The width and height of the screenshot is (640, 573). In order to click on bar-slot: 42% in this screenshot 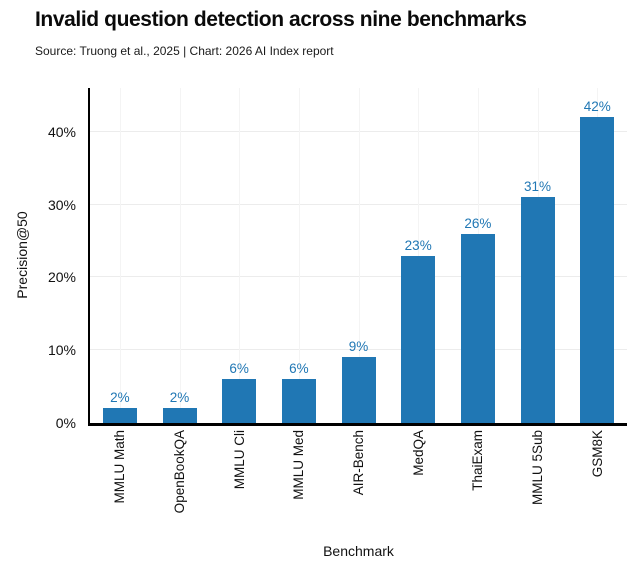, I will do `click(597, 255)`.